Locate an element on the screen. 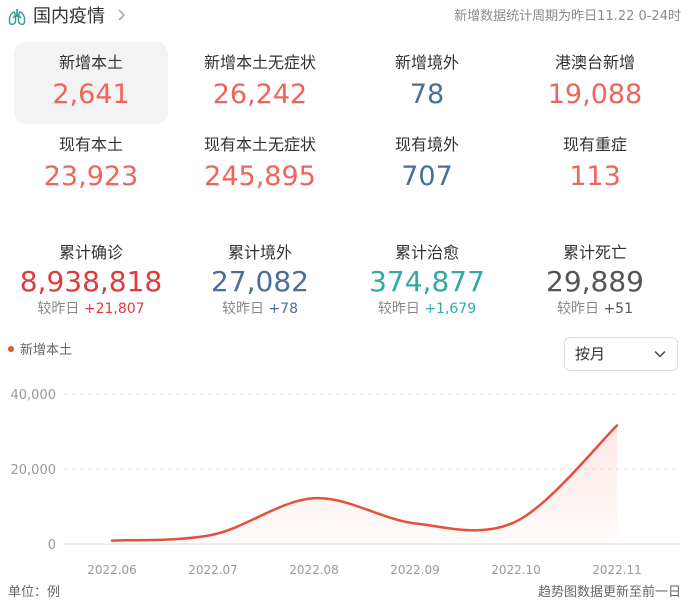  stat-label: 新增本土无症状 is located at coordinates (259, 62).